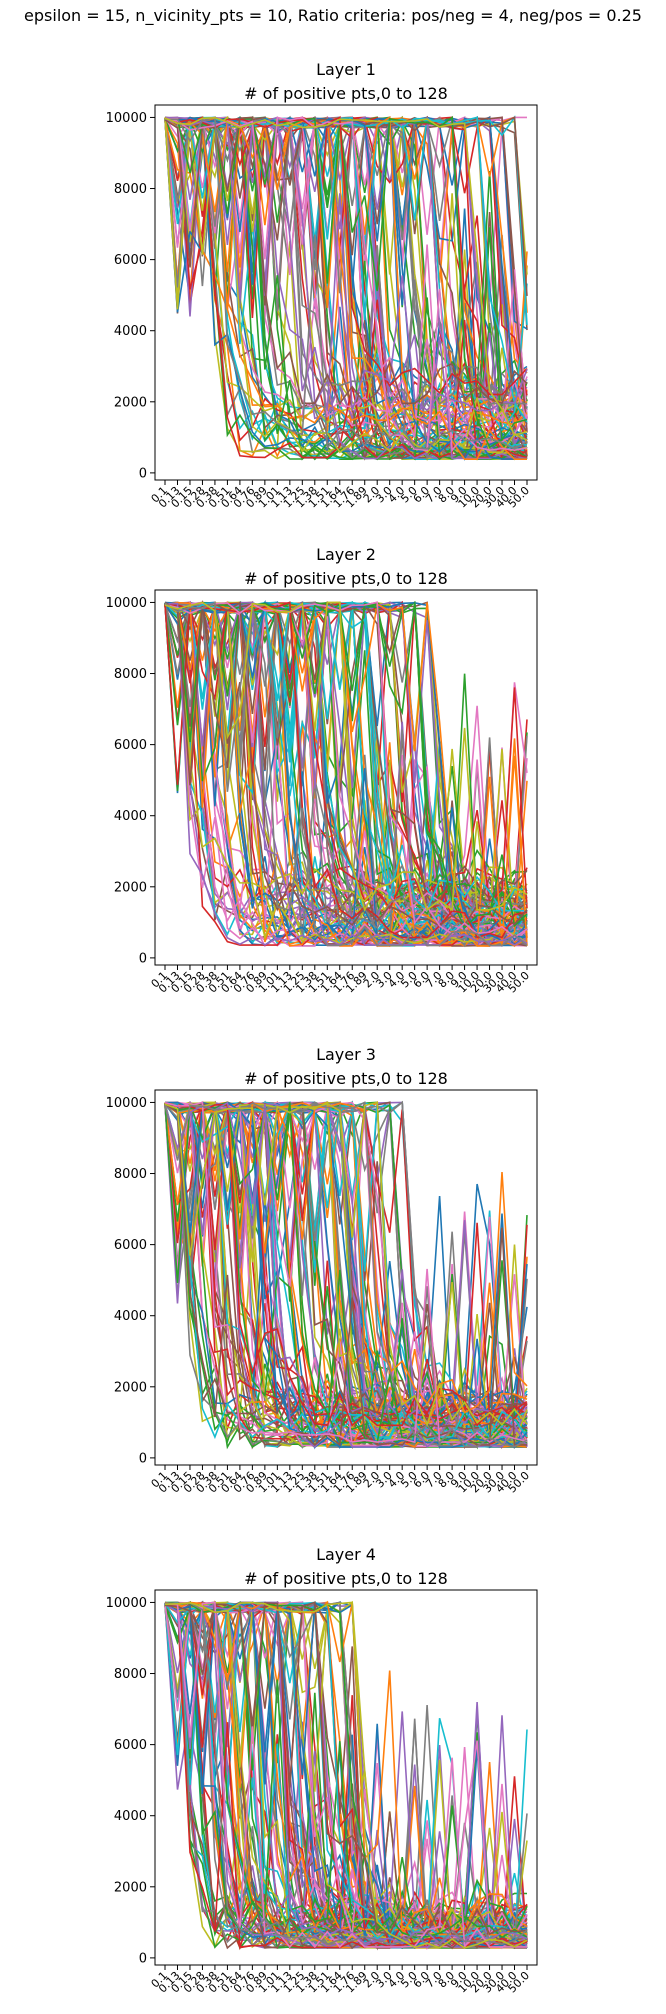 Image resolution: width=666 pixels, height=2014 pixels. I want to click on chart-title: Layer 1, so click(346, 69).